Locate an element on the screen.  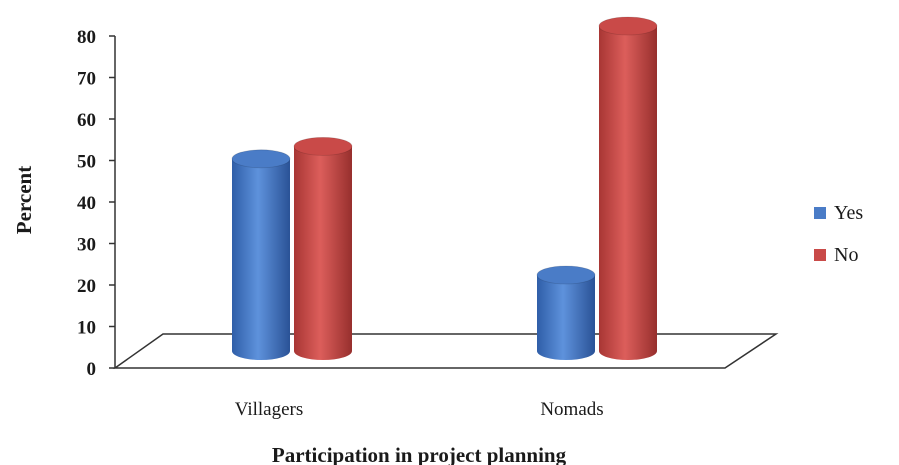
y-tick-label: 70 is located at coordinates (86, 79).